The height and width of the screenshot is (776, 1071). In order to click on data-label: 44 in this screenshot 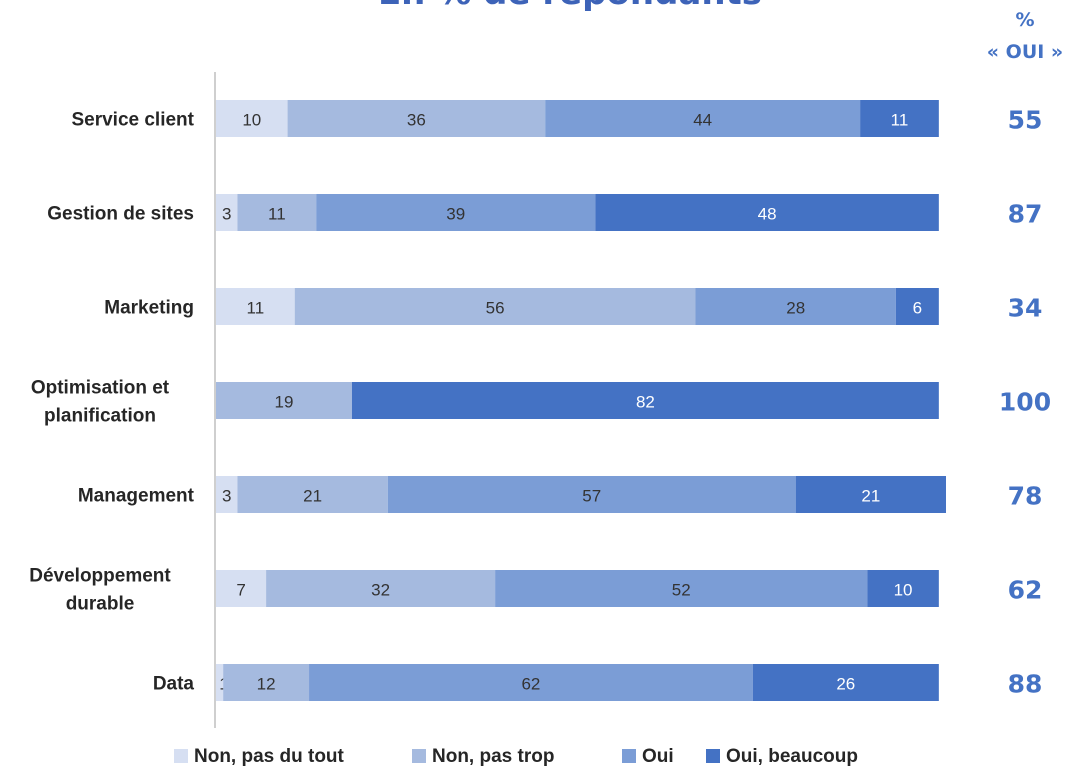, I will do `click(702, 120)`.